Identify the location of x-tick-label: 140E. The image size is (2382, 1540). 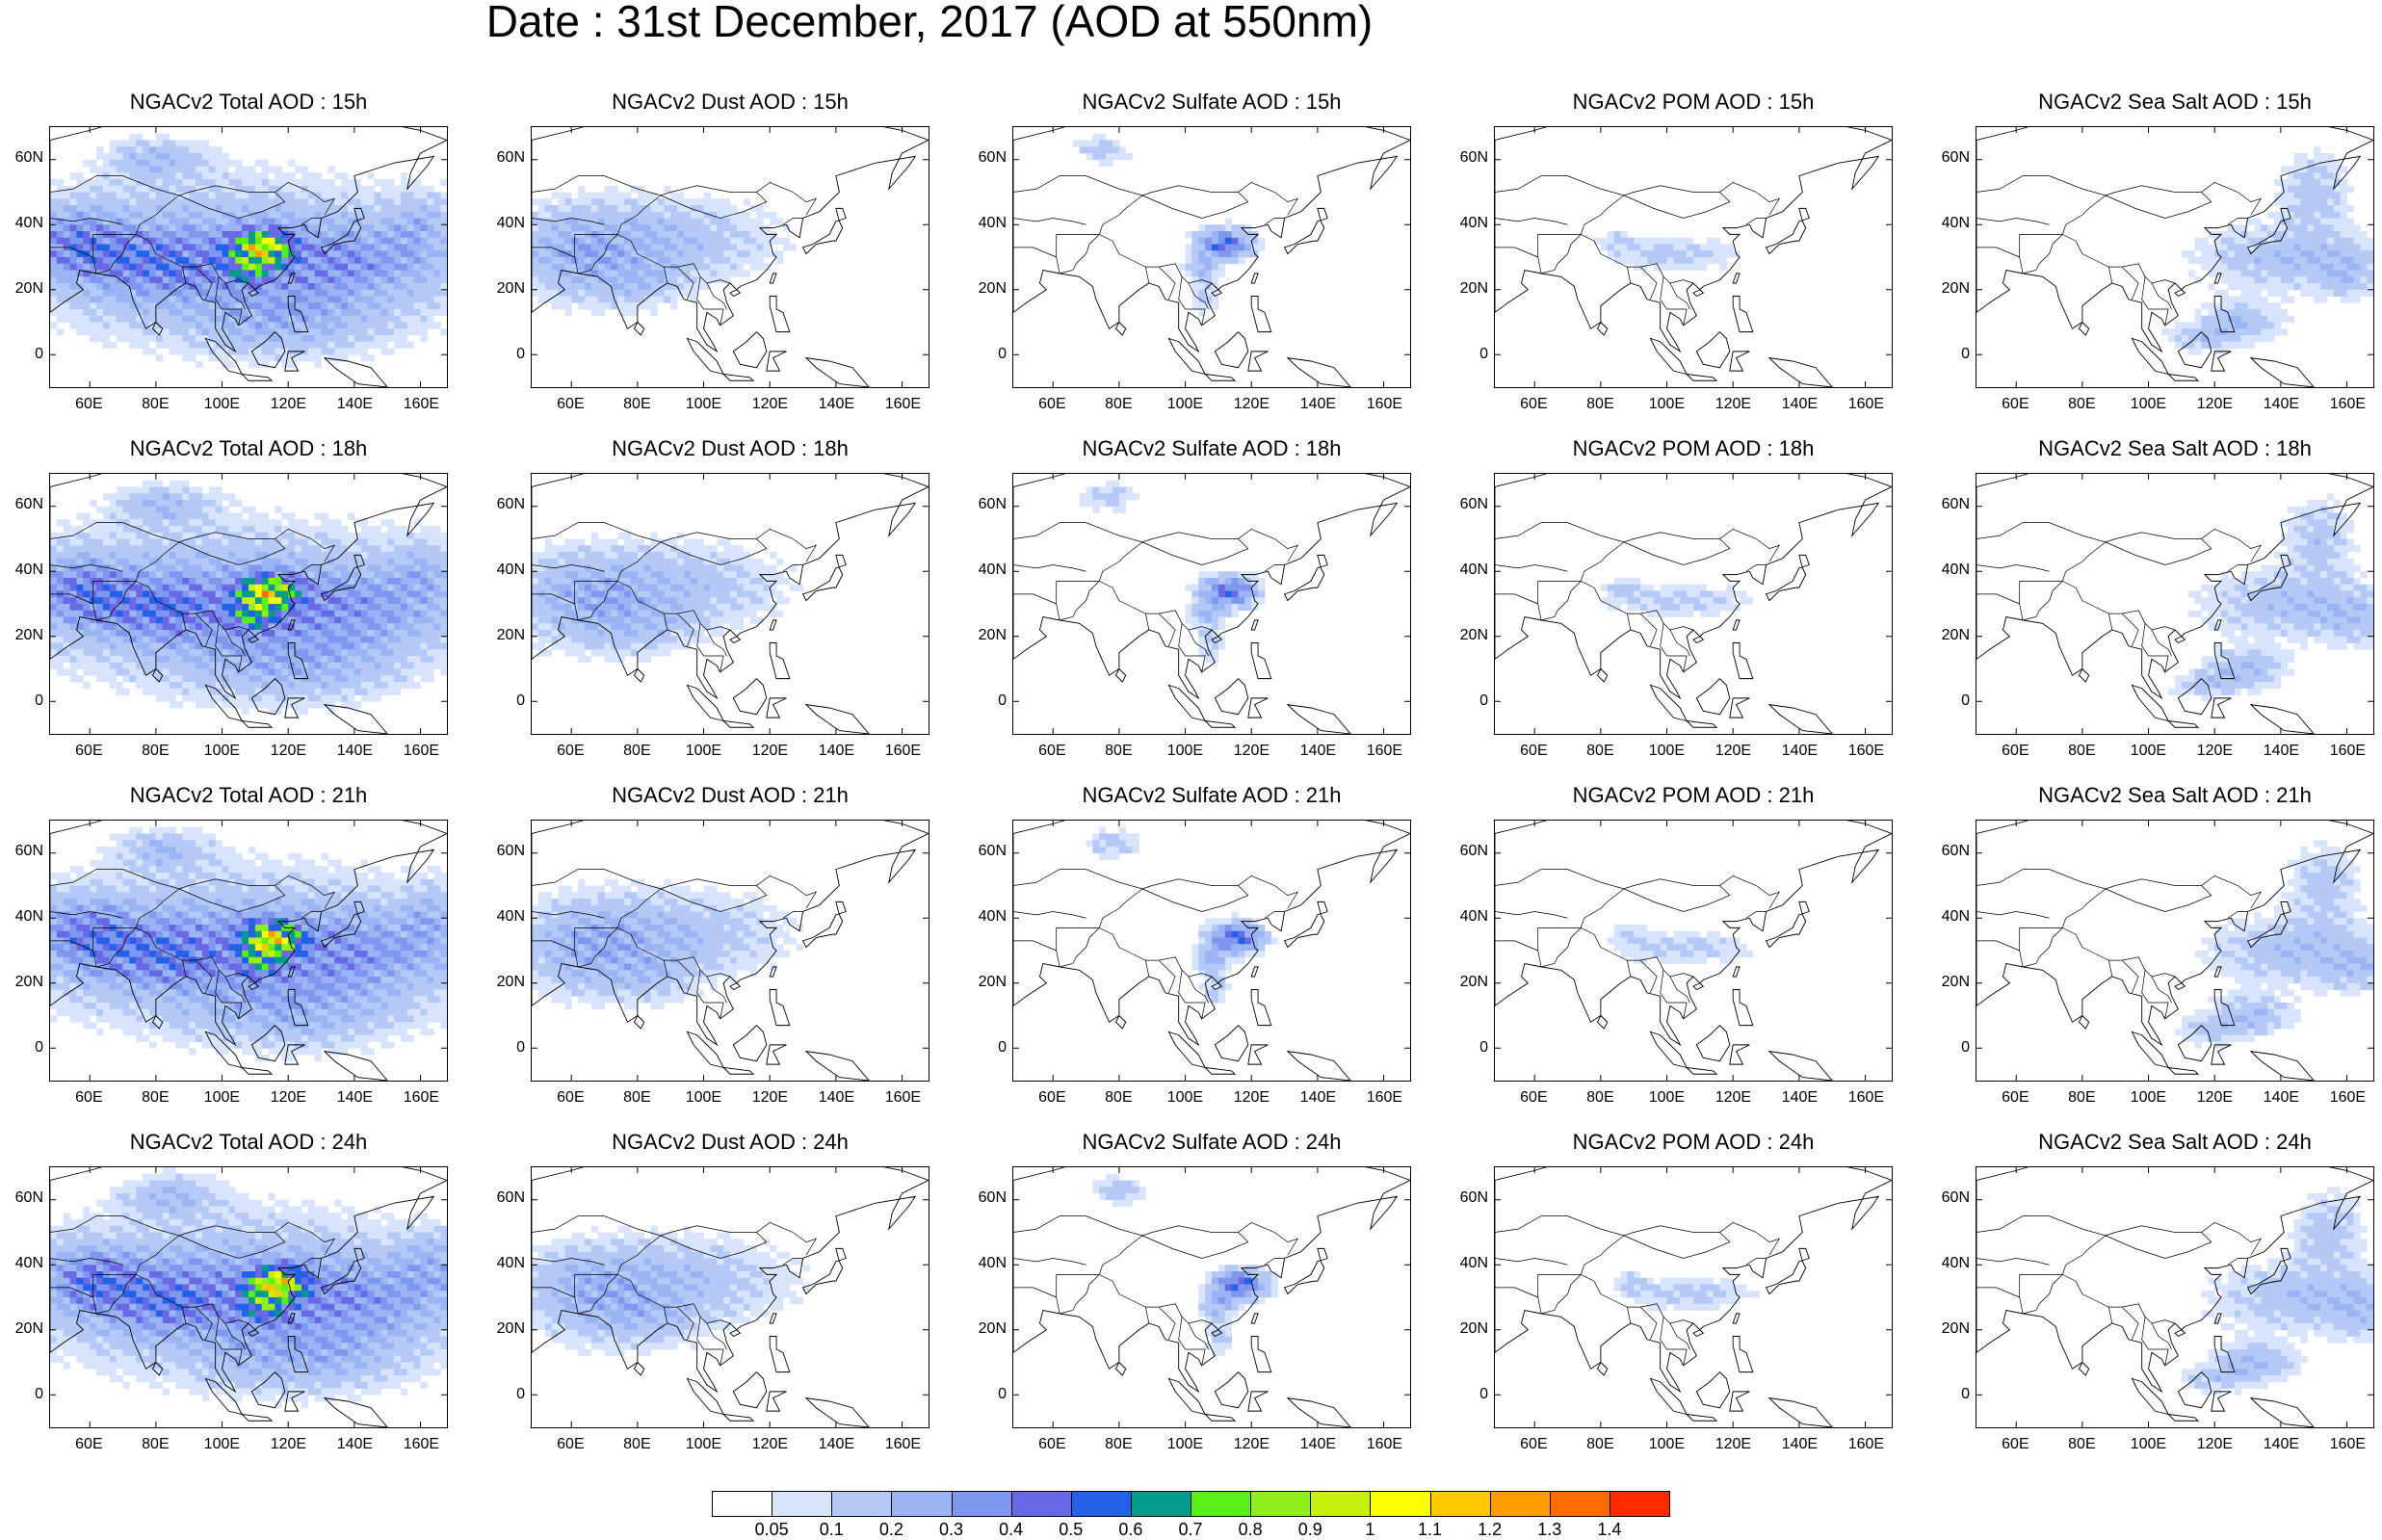
(2281, 404).